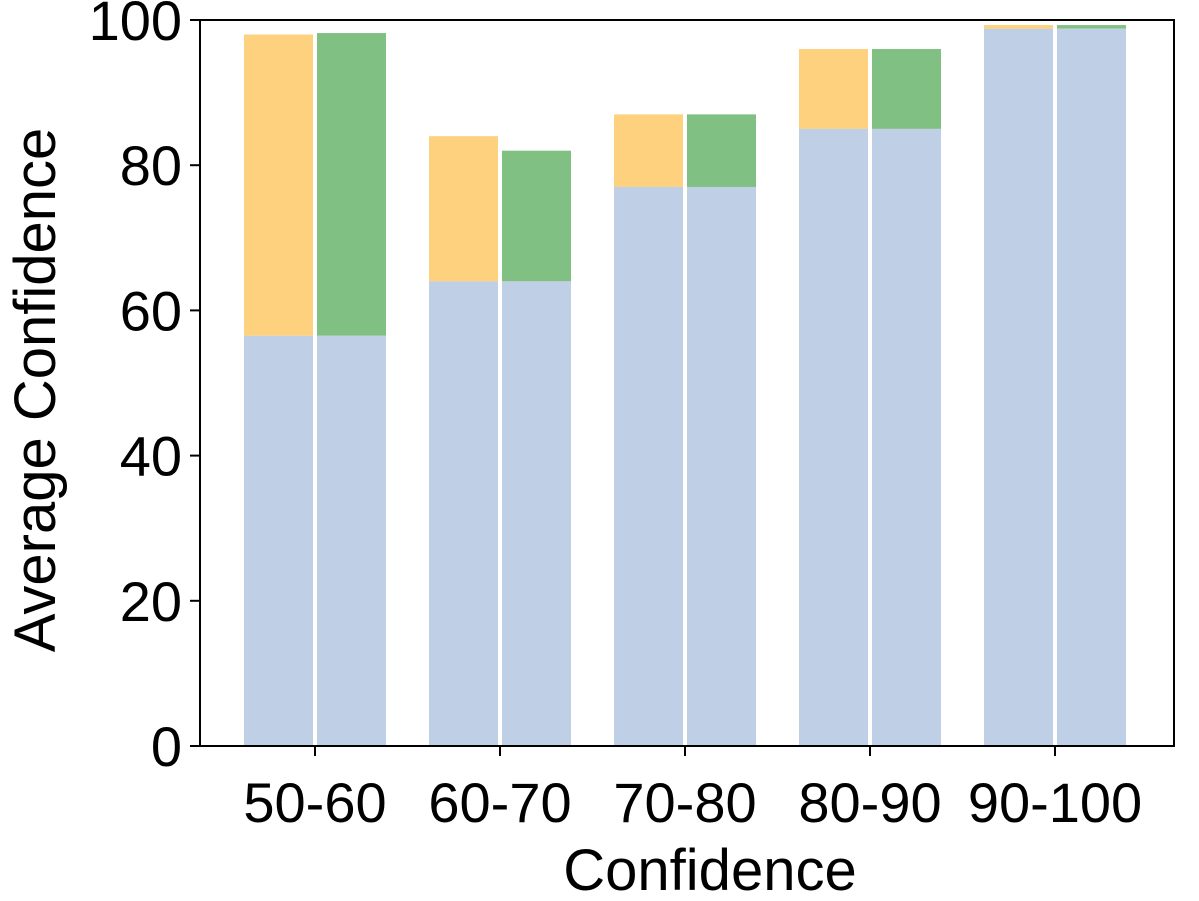 The width and height of the screenshot is (1199, 901). Describe the element at coordinates (144, 389) in the screenshot. I see `y-axis: 0 20 40 60 80 100` at that location.